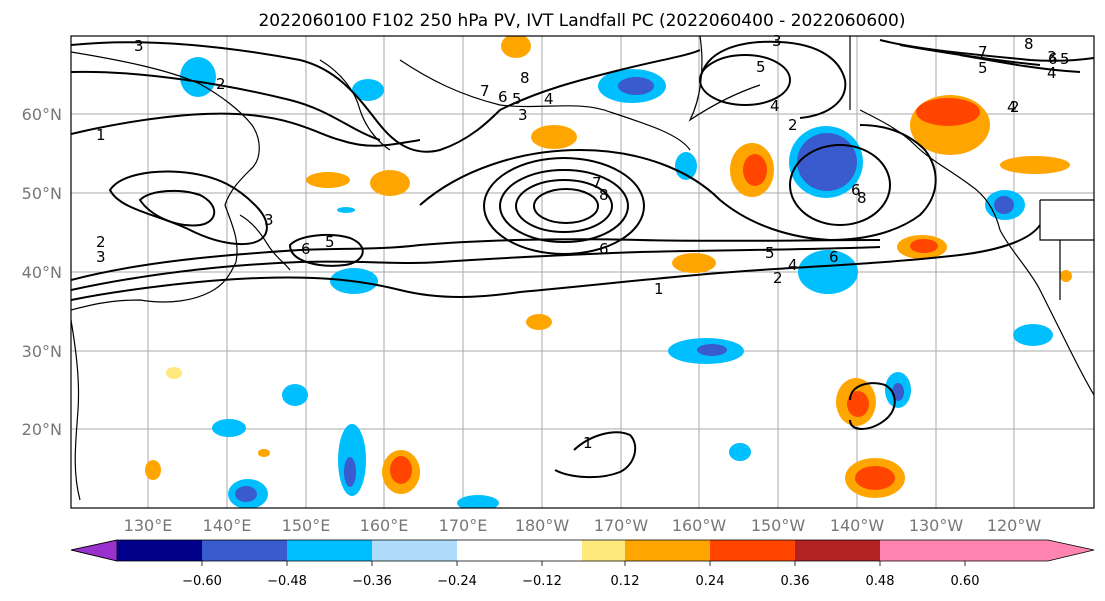 The image size is (1105, 601). I want to click on lon-label: 140°E, so click(227, 525).